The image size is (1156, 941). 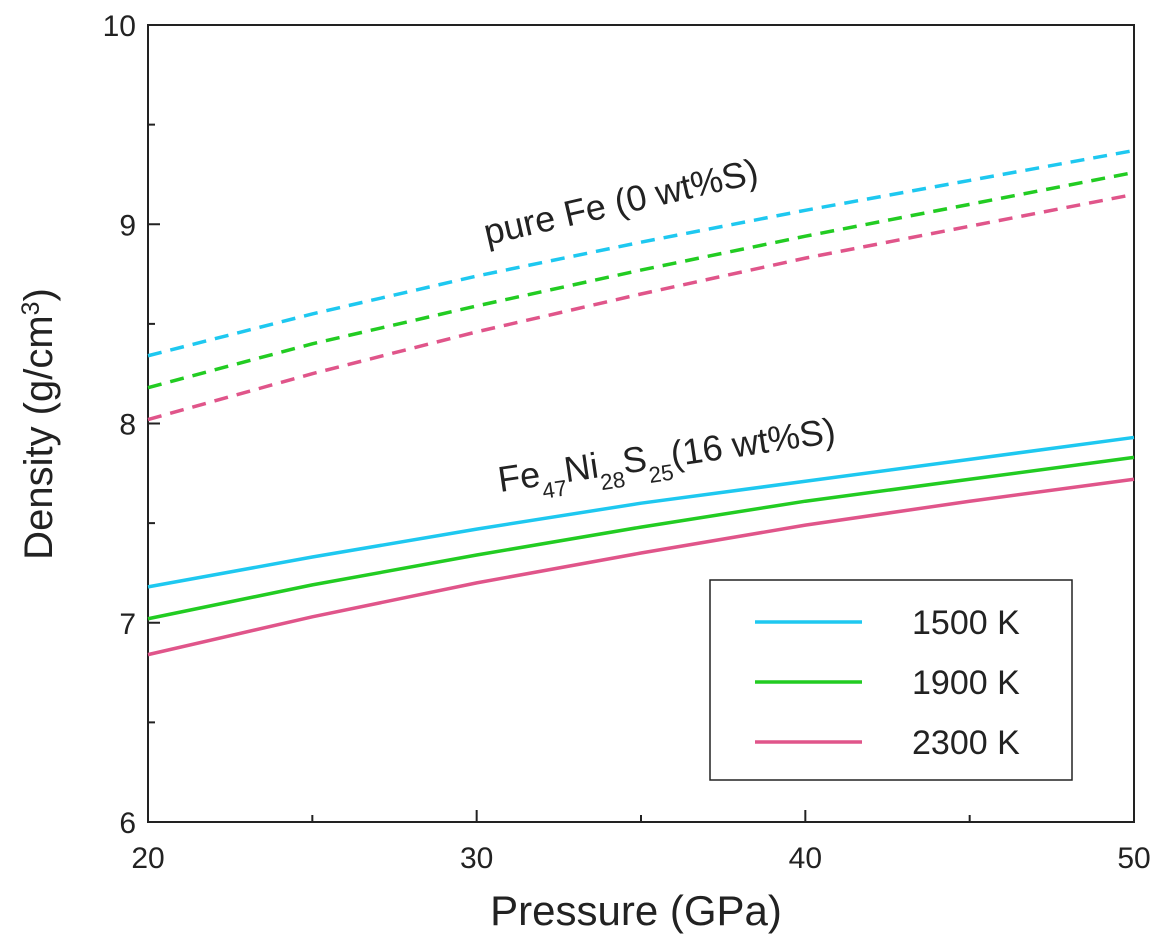 I want to click on legend-label: 1900 K, so click(x=966, y=683).